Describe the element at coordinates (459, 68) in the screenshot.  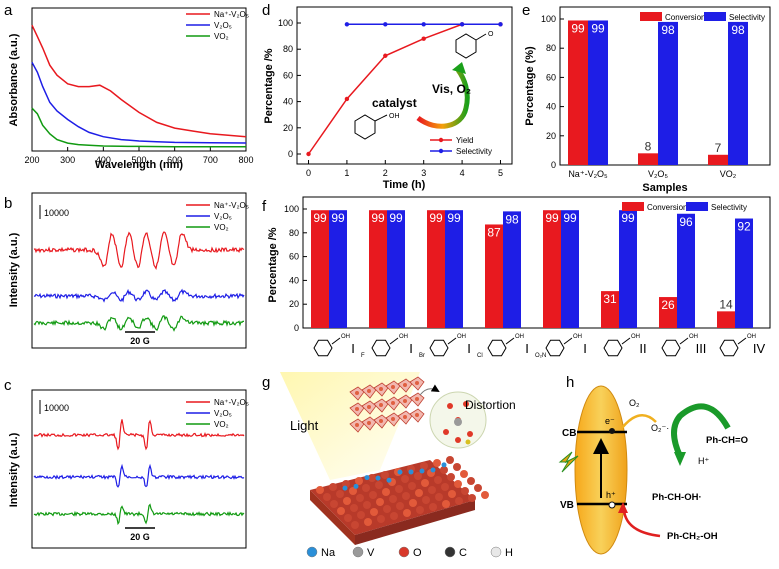
I see `reaction-arrow-head` at that location.